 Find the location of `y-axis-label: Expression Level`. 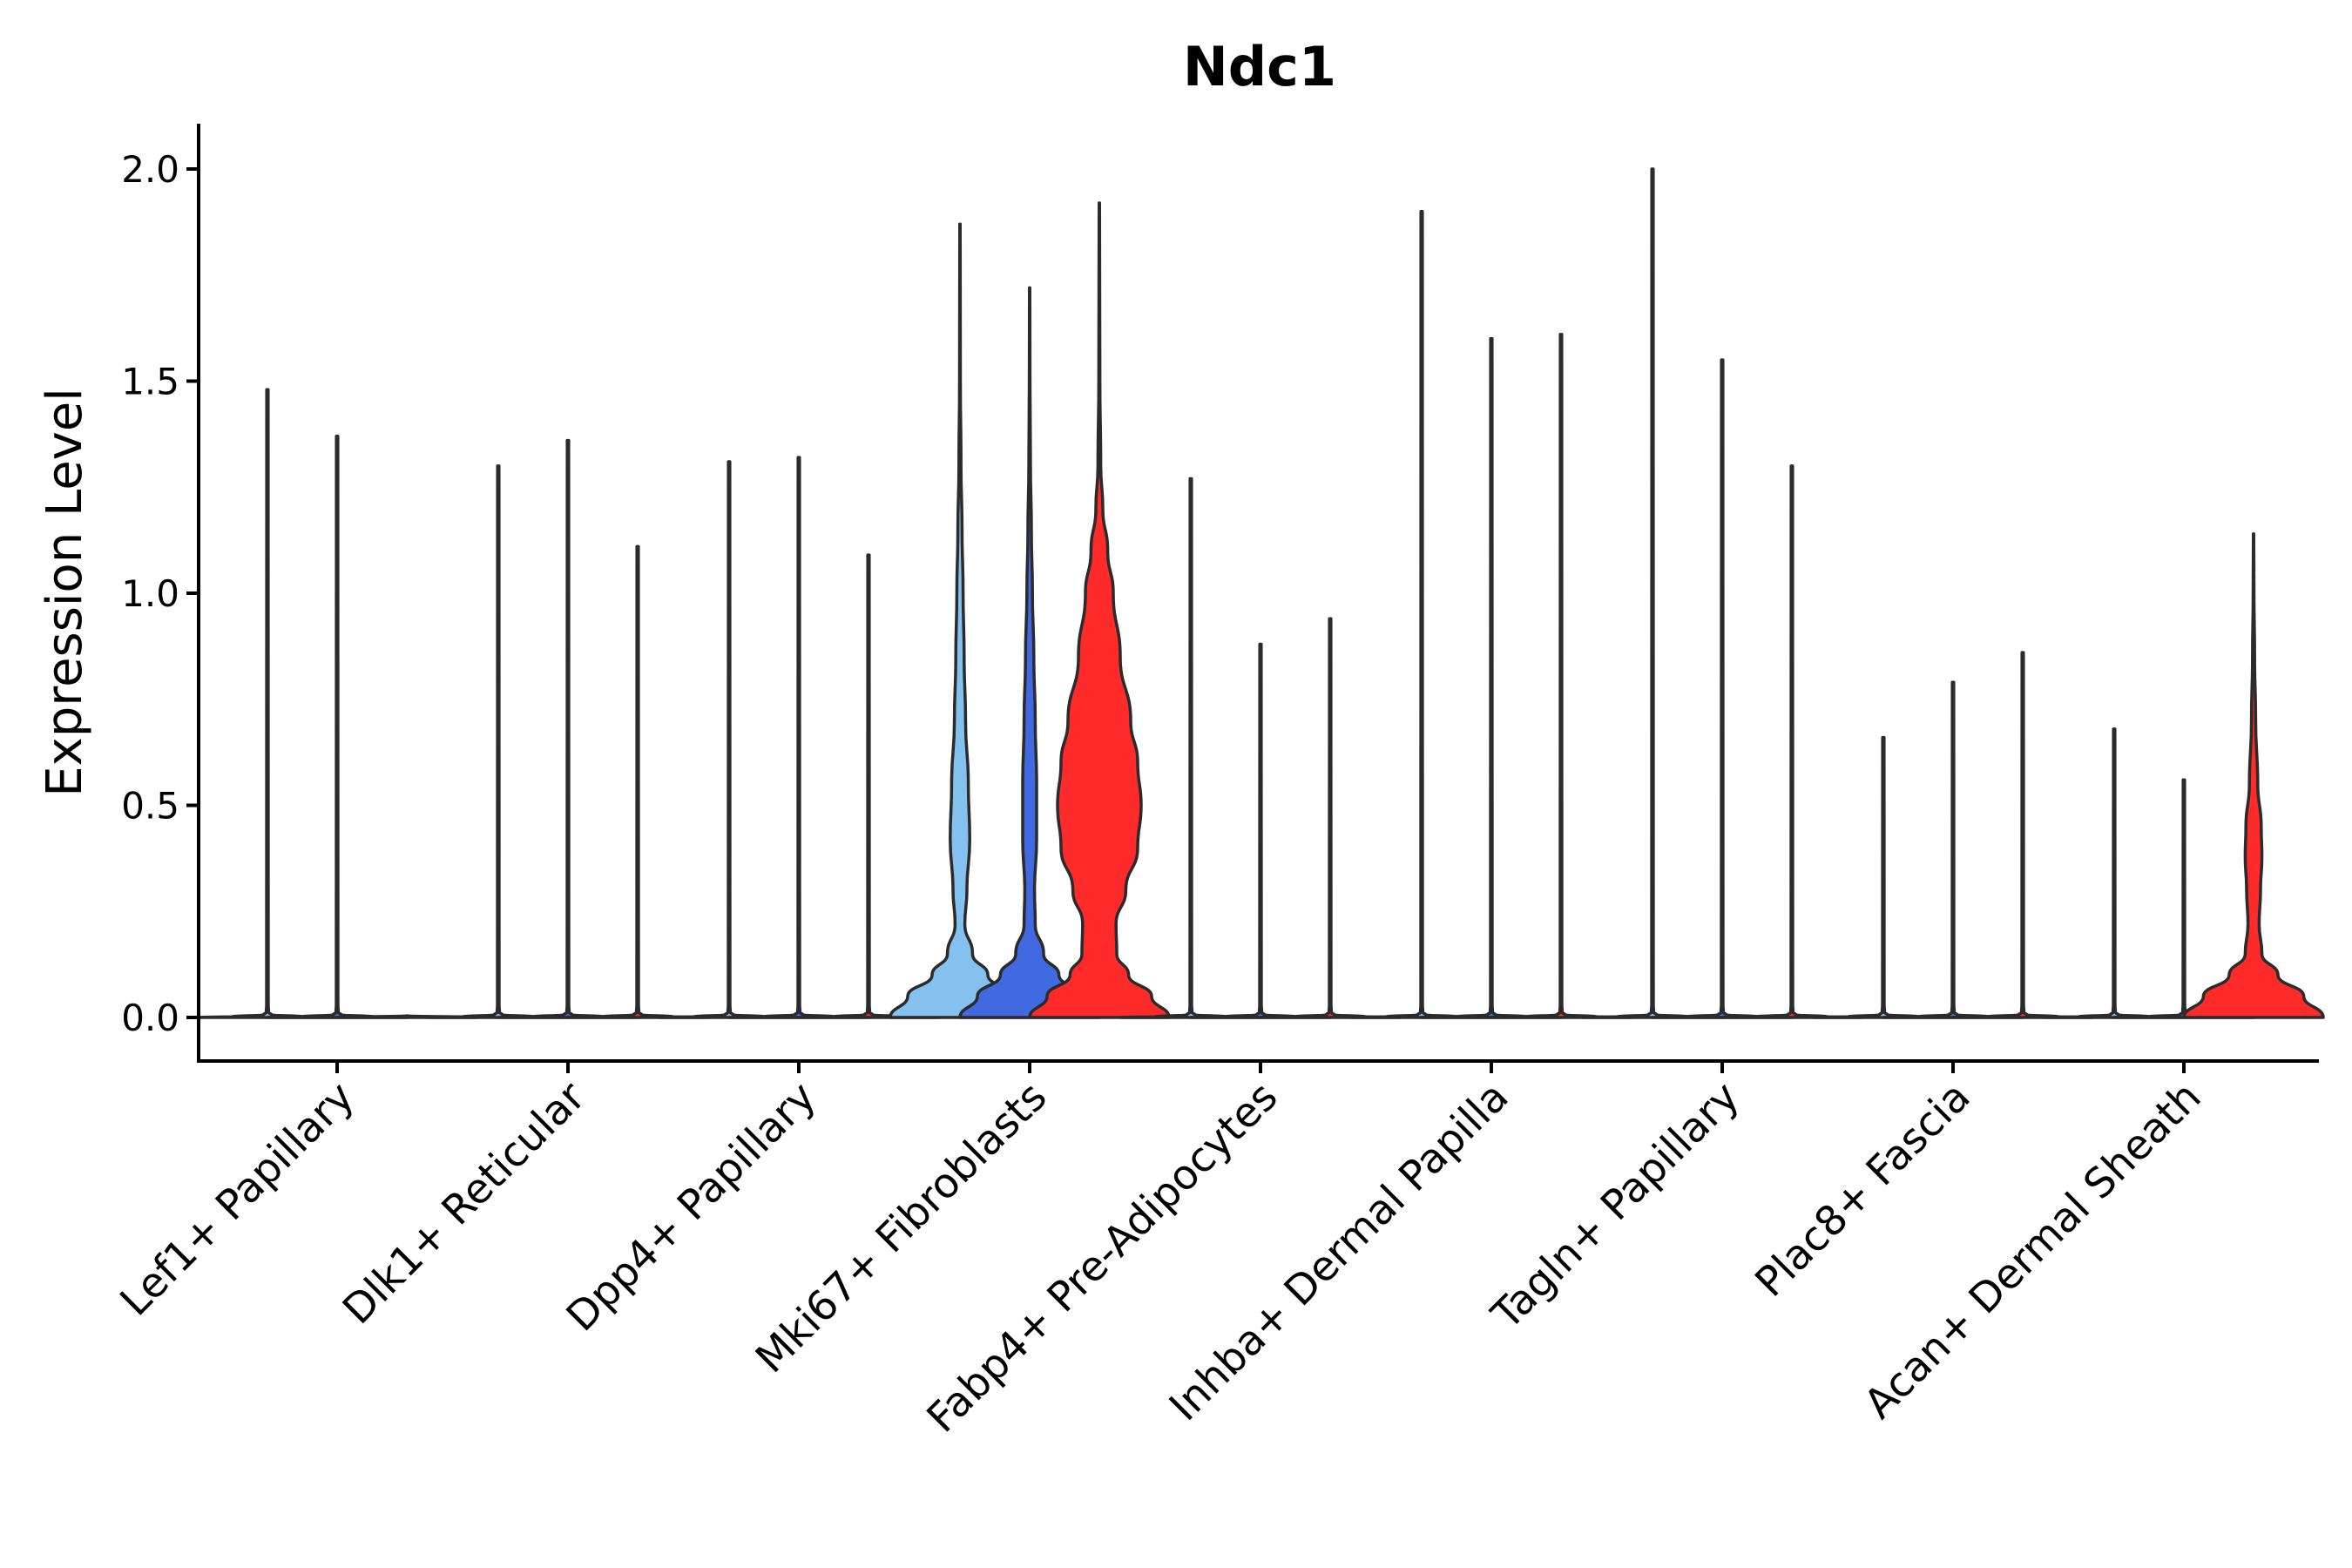

y-axis-label: Expression Level is located at coordinates (65, 592).